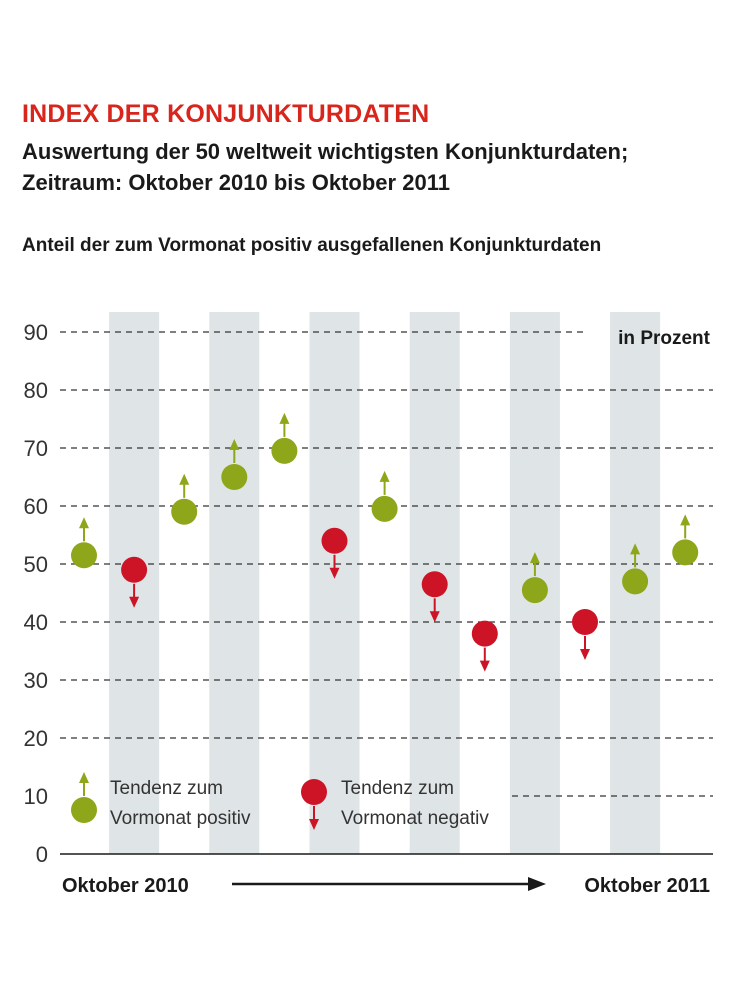 The height and width of the screenshot is (1000, 750). What do you see at coordinates (125, 886) in the screenshot?
I see `x-start-label: Oktober 2010` at bounding box center [125, 886].